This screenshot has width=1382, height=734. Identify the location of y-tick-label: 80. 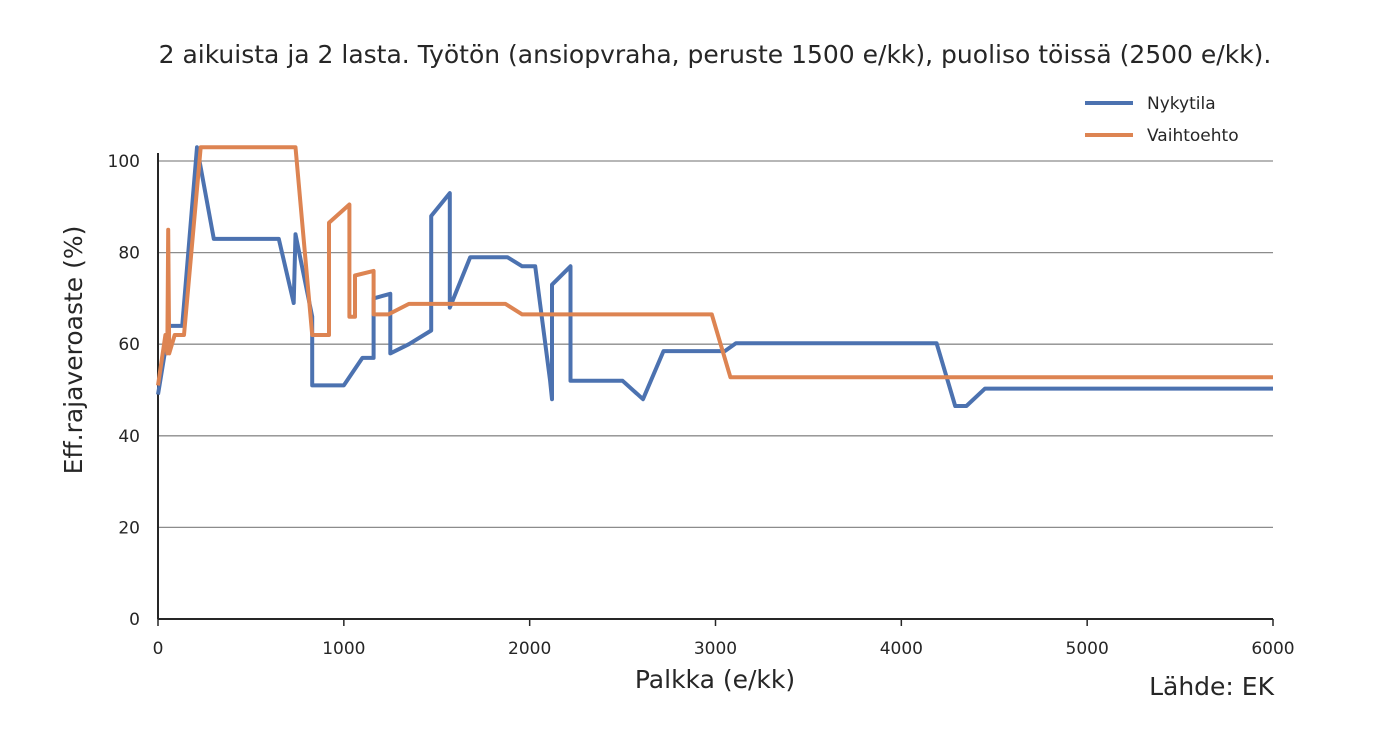
(129, 254).